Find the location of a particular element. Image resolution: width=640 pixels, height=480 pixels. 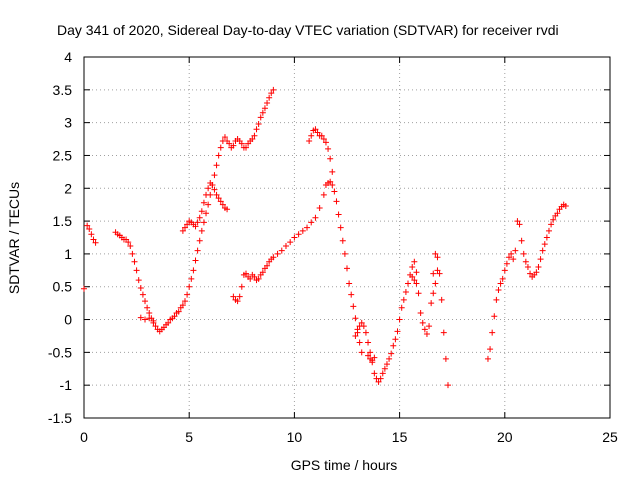

x-tick-label: 25 is located at coordinates (610, 437).